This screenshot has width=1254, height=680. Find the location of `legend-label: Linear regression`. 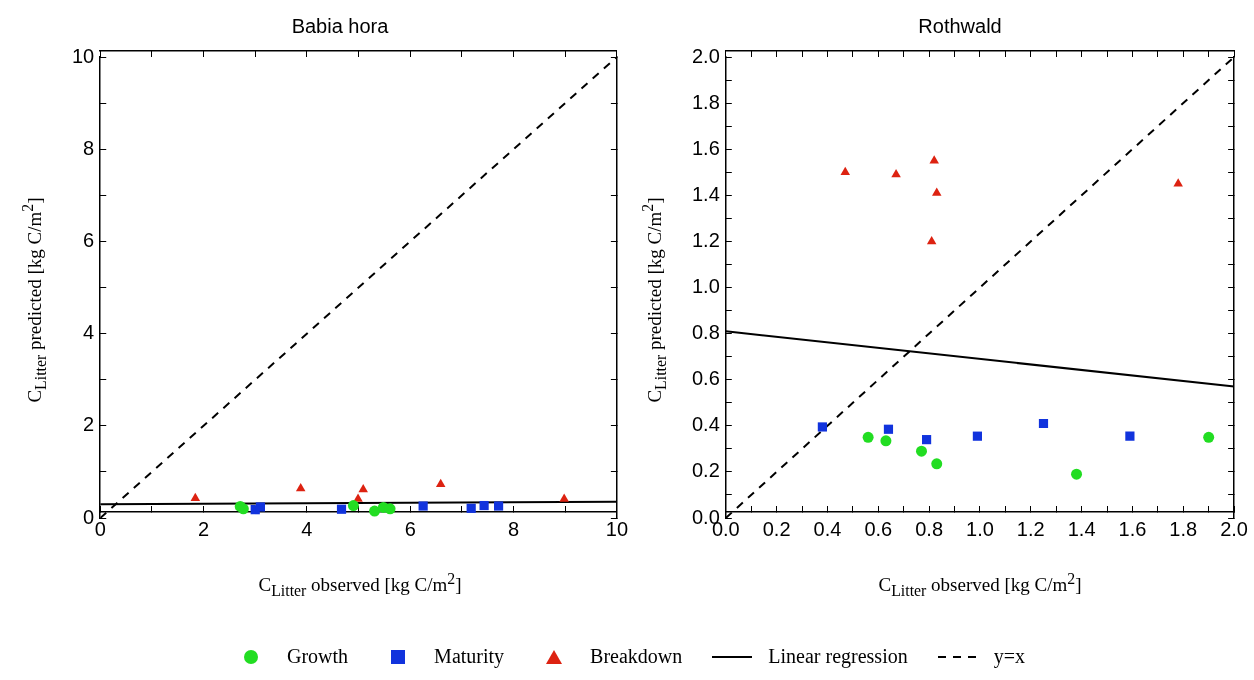

legend-label: Linear regression is located at coordinates (838, 656).